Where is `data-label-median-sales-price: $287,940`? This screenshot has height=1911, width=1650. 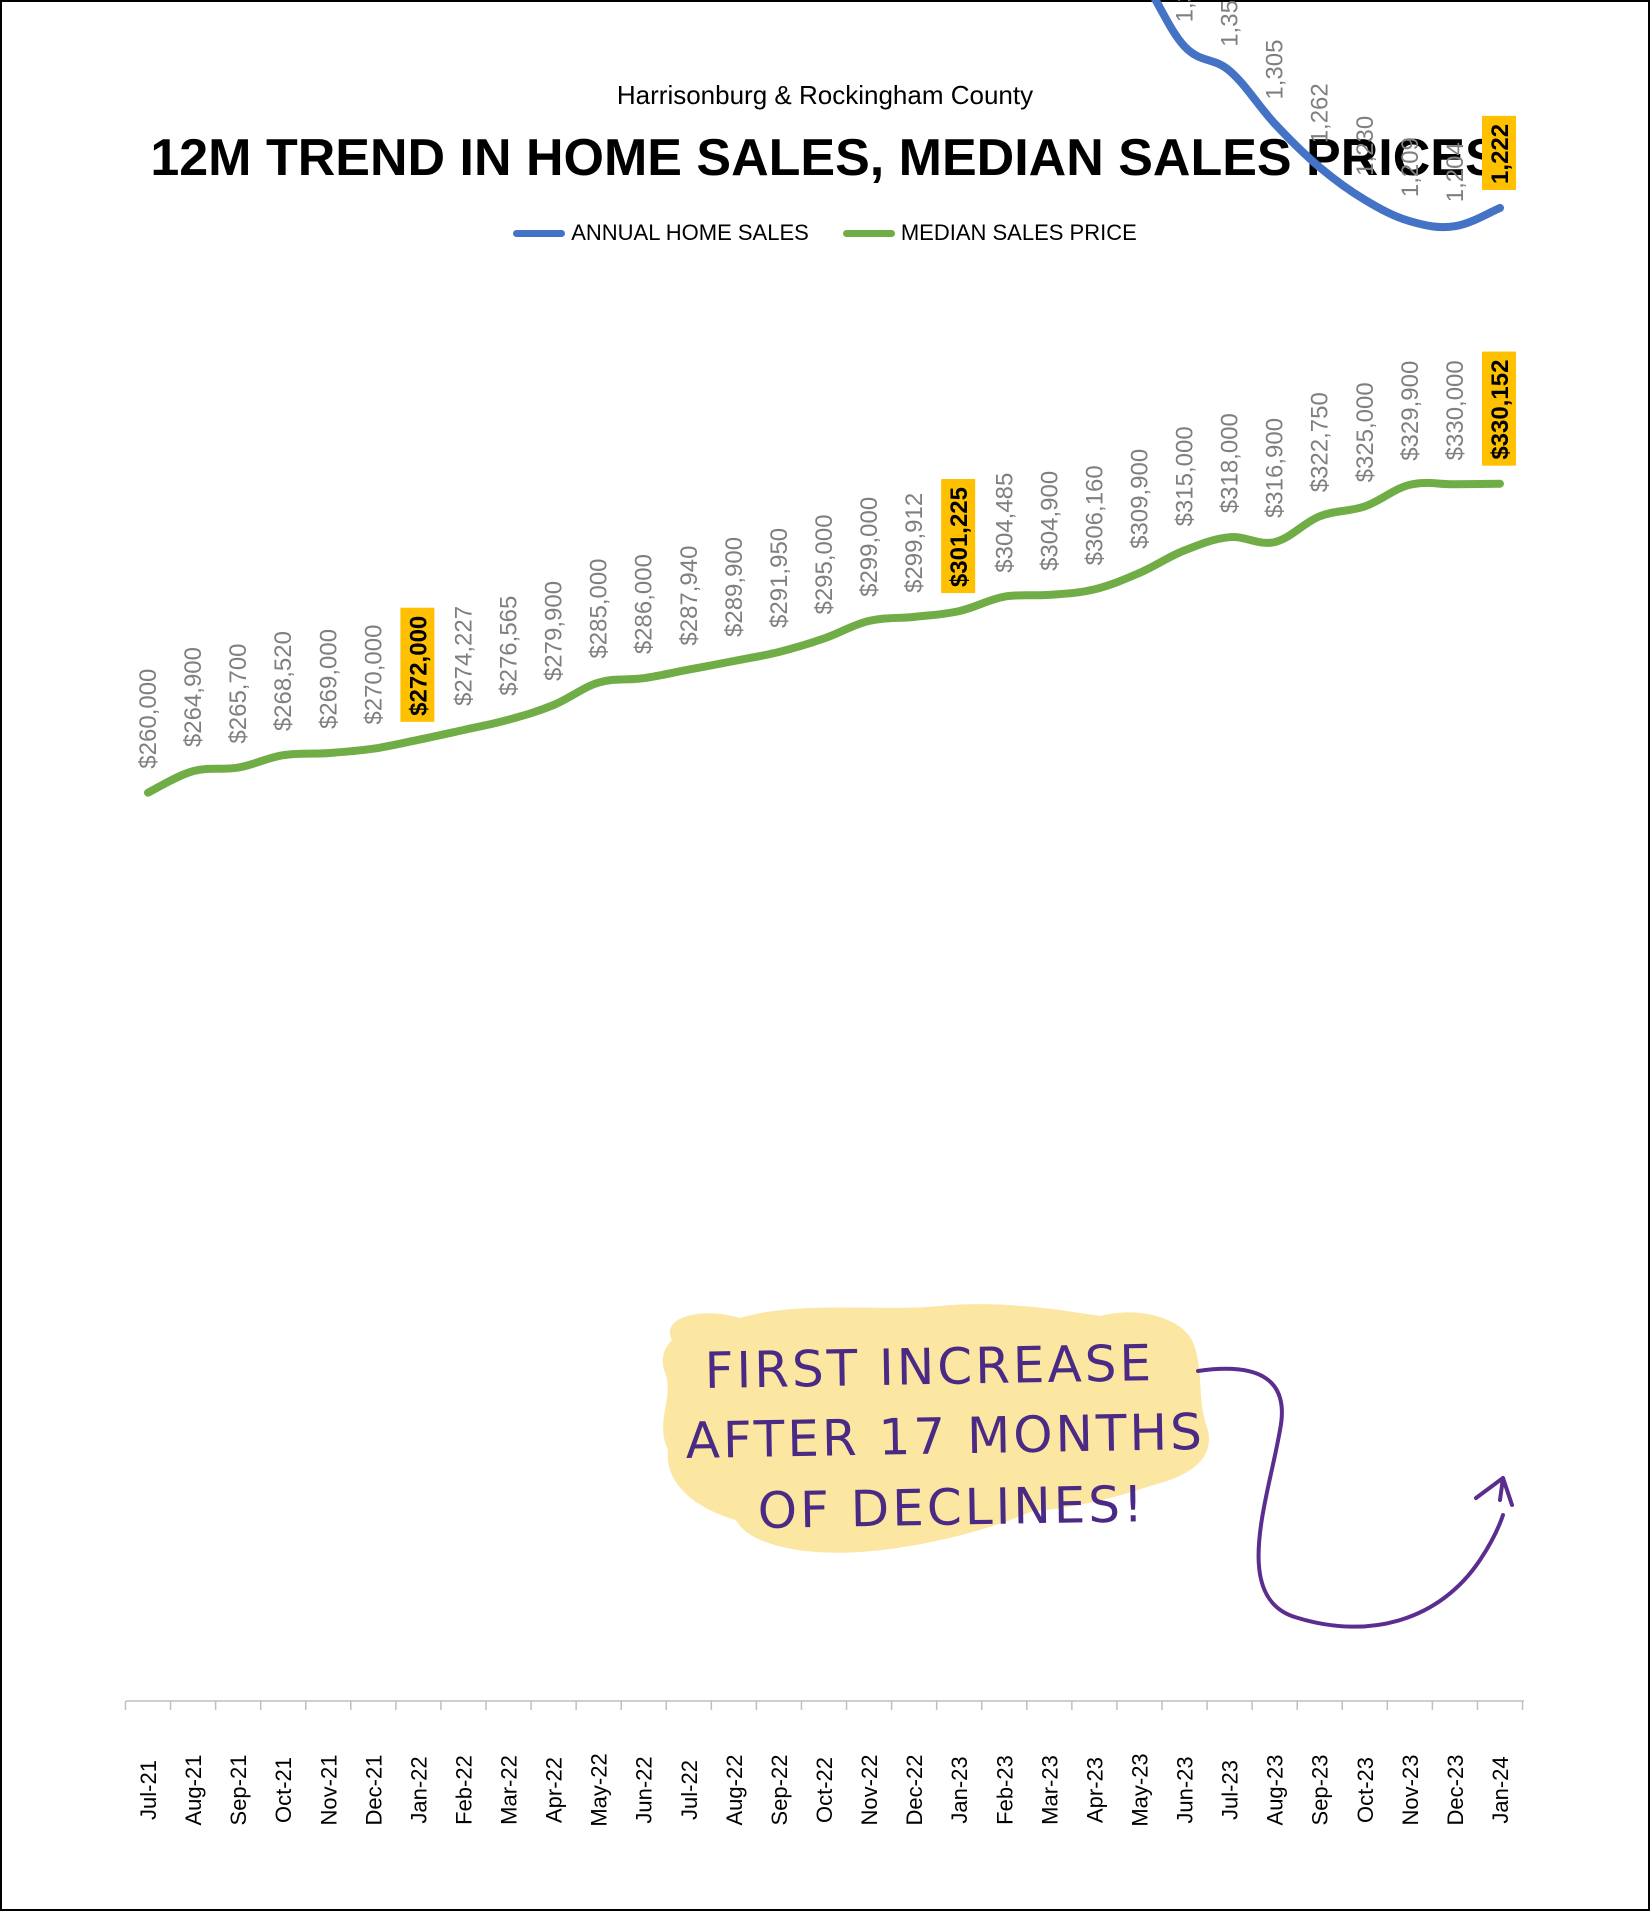
data-label-median-sales-price: $287,940 is located at coordinates (689, 596).